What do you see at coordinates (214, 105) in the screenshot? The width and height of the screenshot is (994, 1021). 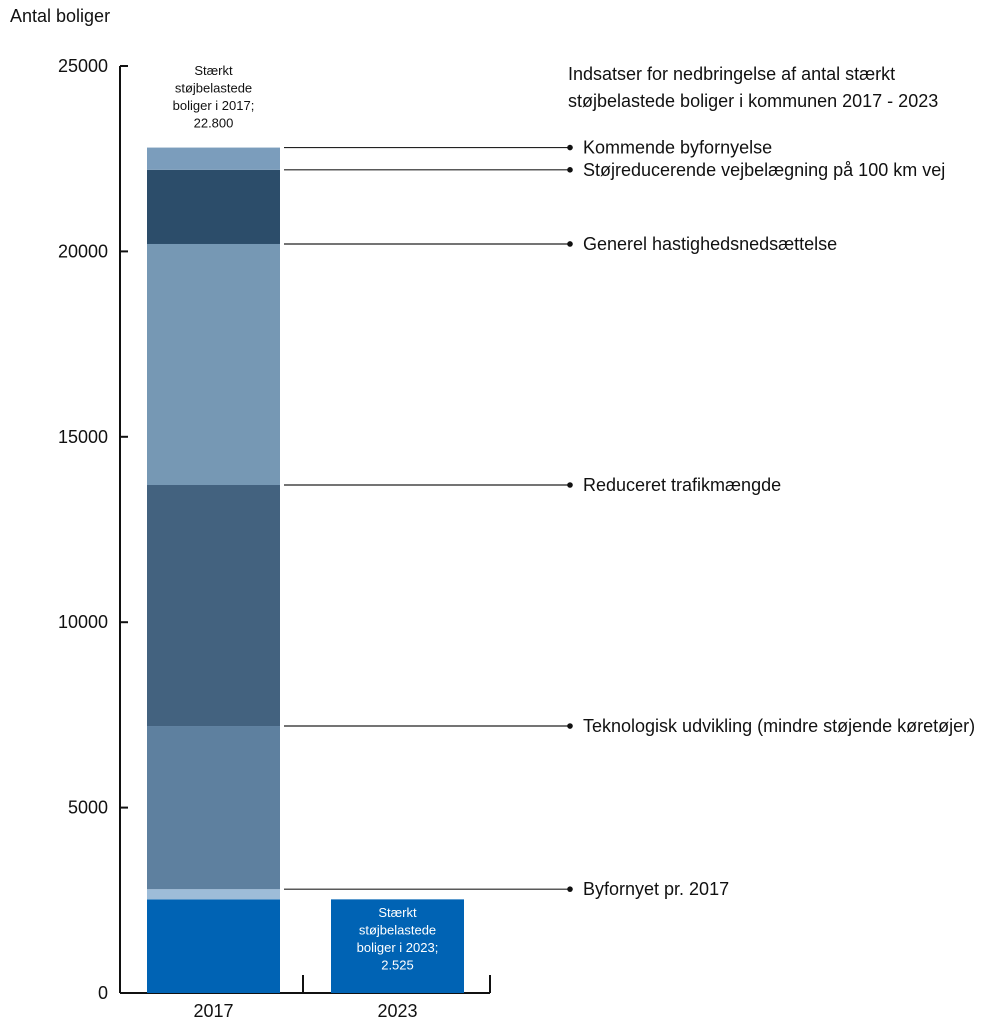 I see `bar-2017-label-line: boliger i 2017;` at bounding box center [214, 105].